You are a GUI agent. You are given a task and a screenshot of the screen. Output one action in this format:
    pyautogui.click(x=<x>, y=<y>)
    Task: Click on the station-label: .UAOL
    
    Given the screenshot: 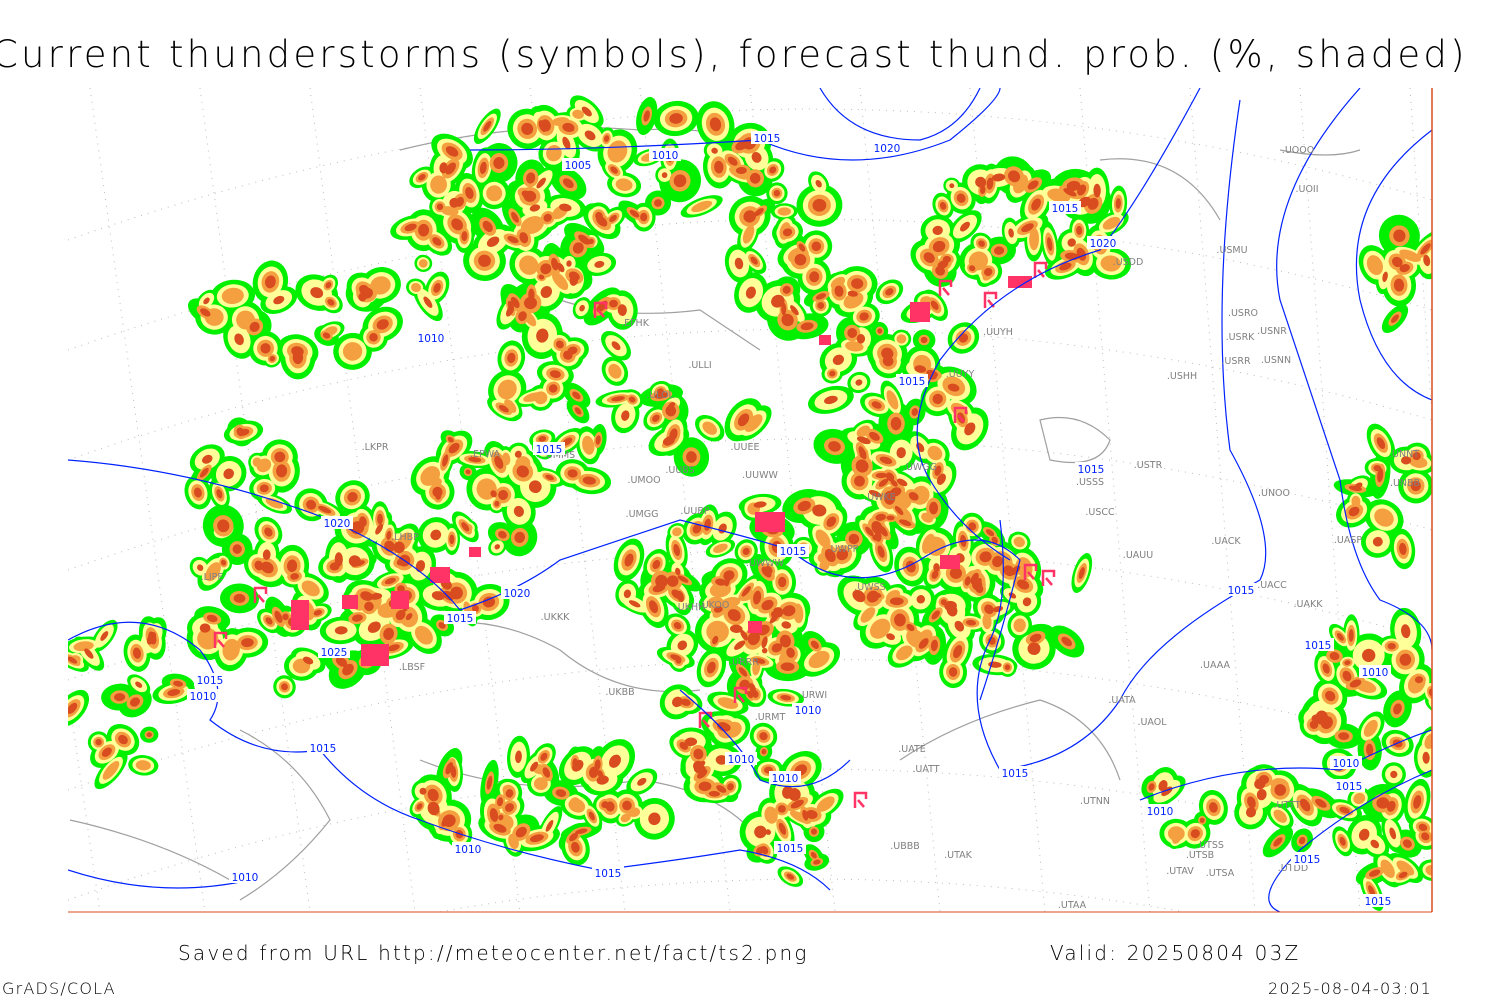 What is the action you would take?
    pyautogui.click(x=1152, y=722)
    